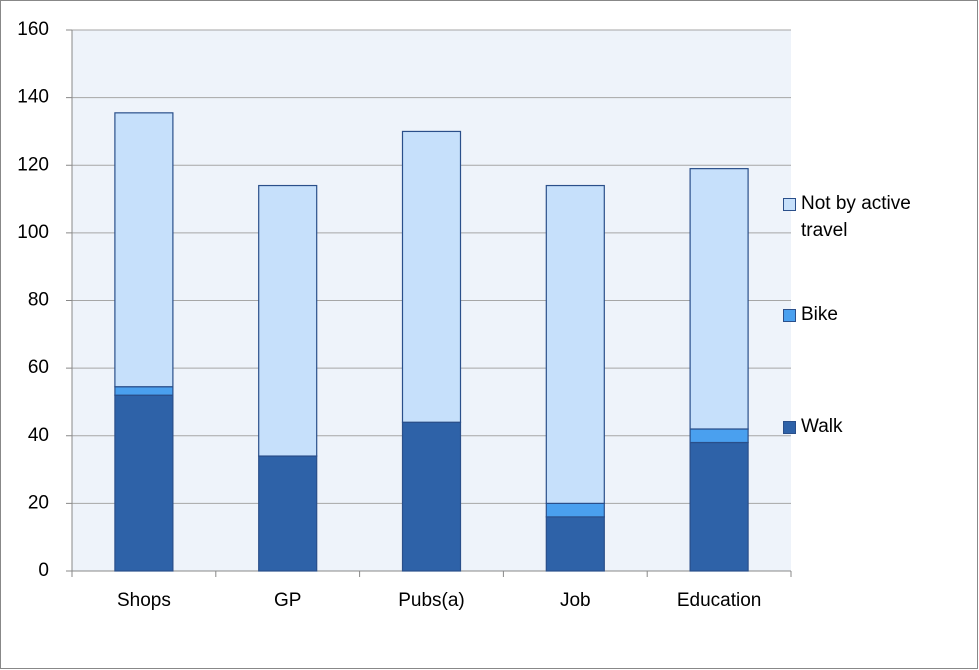 The width and height of the screenshot is (979, 670). I want to click on legend-label: Not by active travel, so click(856, 217).